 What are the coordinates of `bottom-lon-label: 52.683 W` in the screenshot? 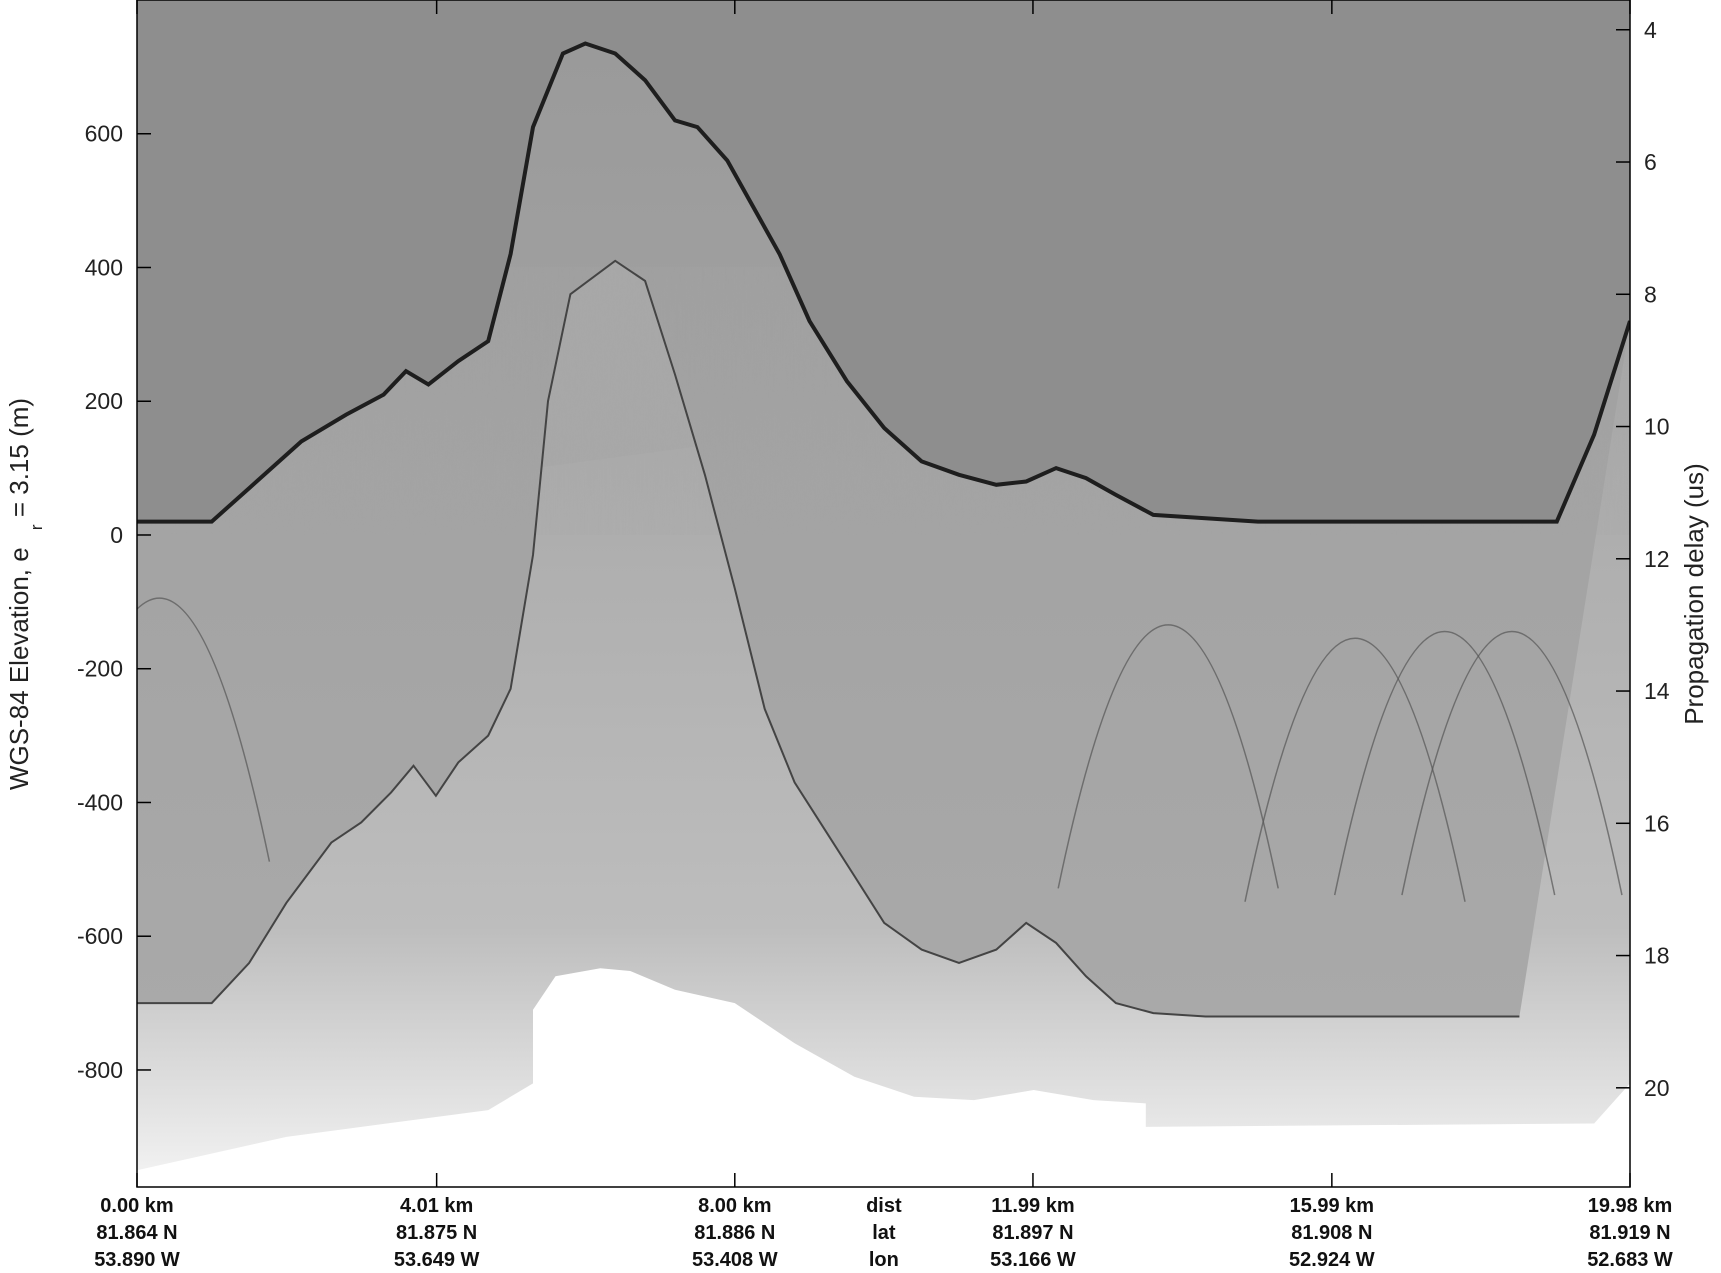 It's located at (1630, 1260).